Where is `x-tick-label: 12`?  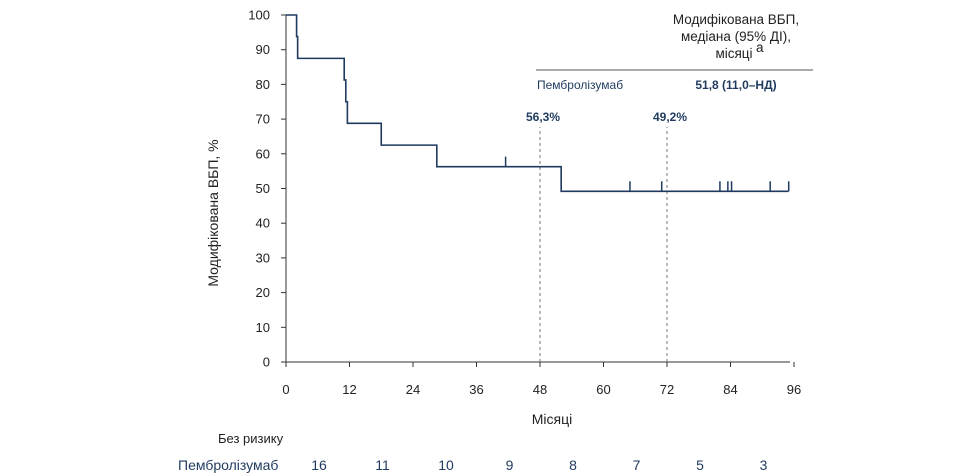
x-tick-label: 12 is located at coordinates (349, 389).